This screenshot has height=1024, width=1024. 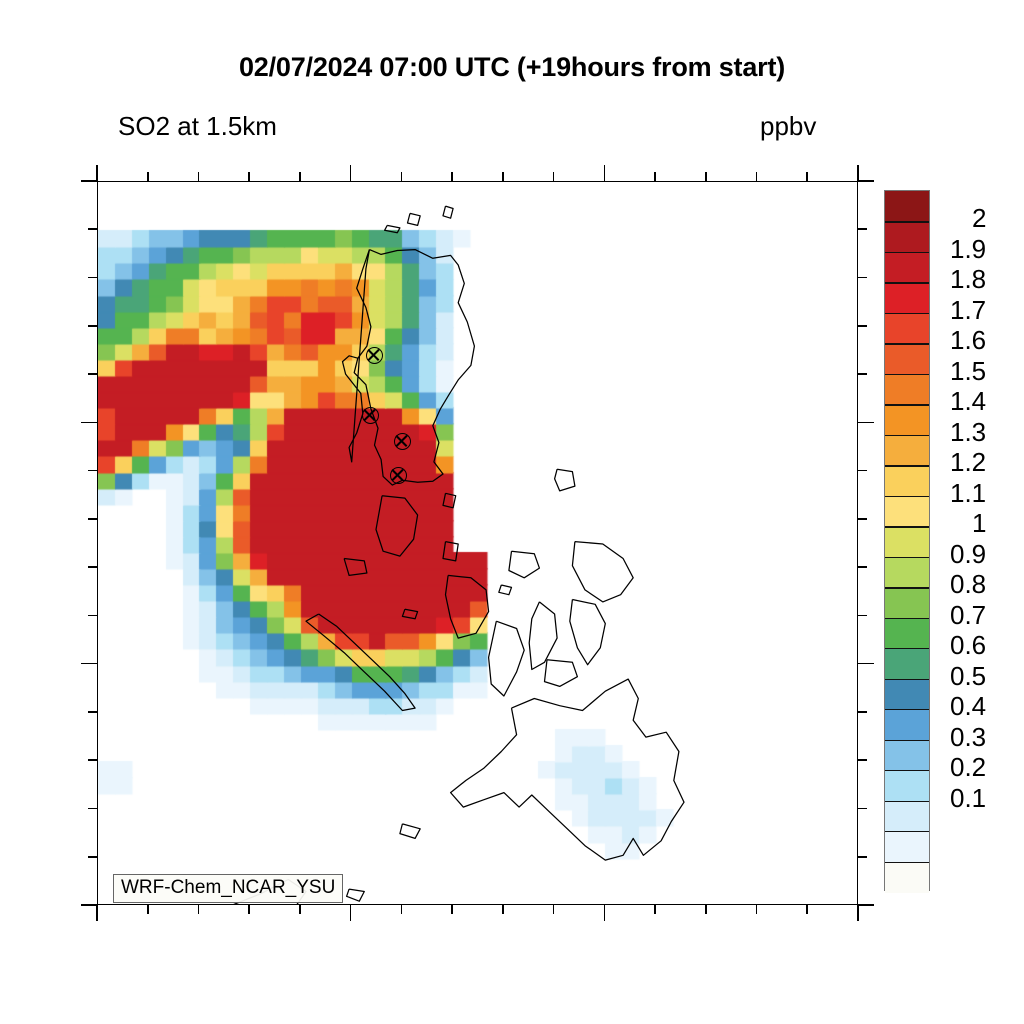 What do you see at coordinates (979, 523) in the screenshot?
I see `colorbar-tick-label: 1` at bounding box center [979, 523].